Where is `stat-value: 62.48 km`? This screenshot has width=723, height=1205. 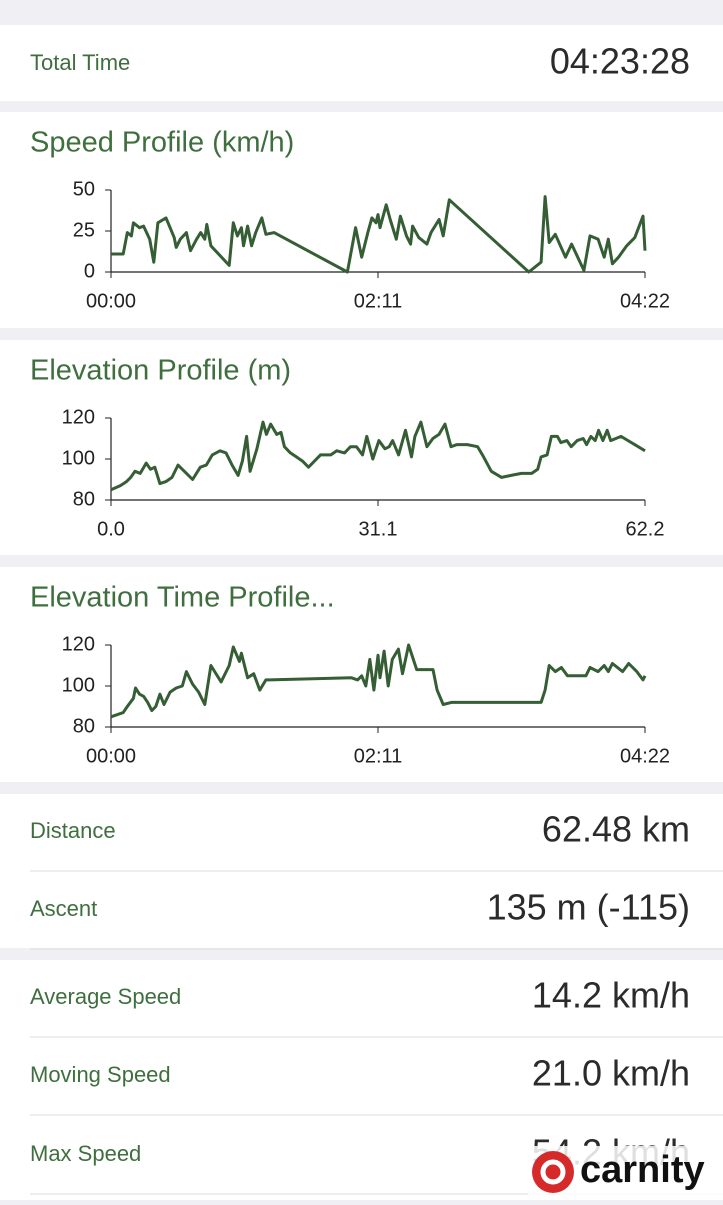
stat-value: 62.48 km is located at coordinates (616, 829).